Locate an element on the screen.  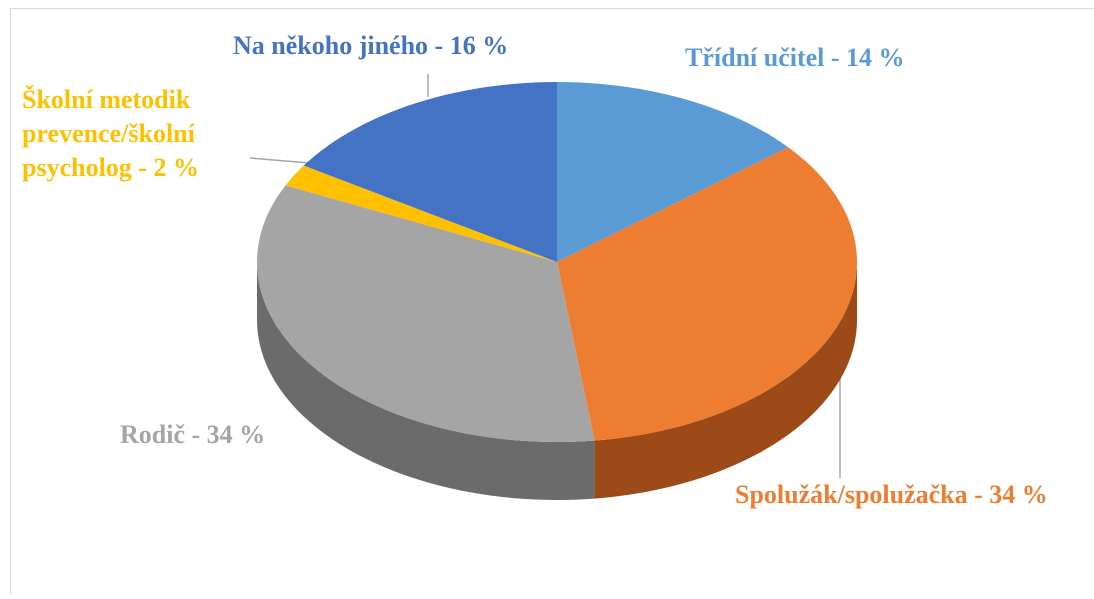
data-label: Rodič - 34 % is located at coordinates (192, 434).